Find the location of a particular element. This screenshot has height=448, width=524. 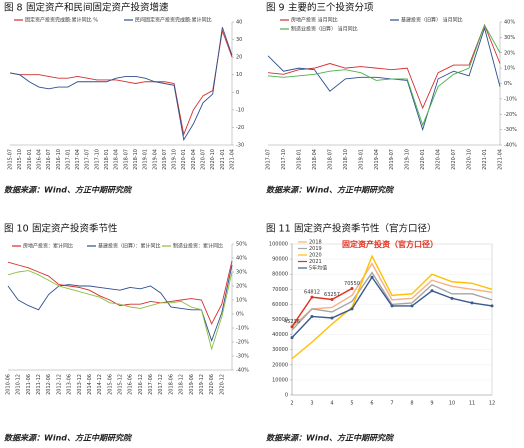

x-tick-label: 8 is located at coordinates (411, 404).